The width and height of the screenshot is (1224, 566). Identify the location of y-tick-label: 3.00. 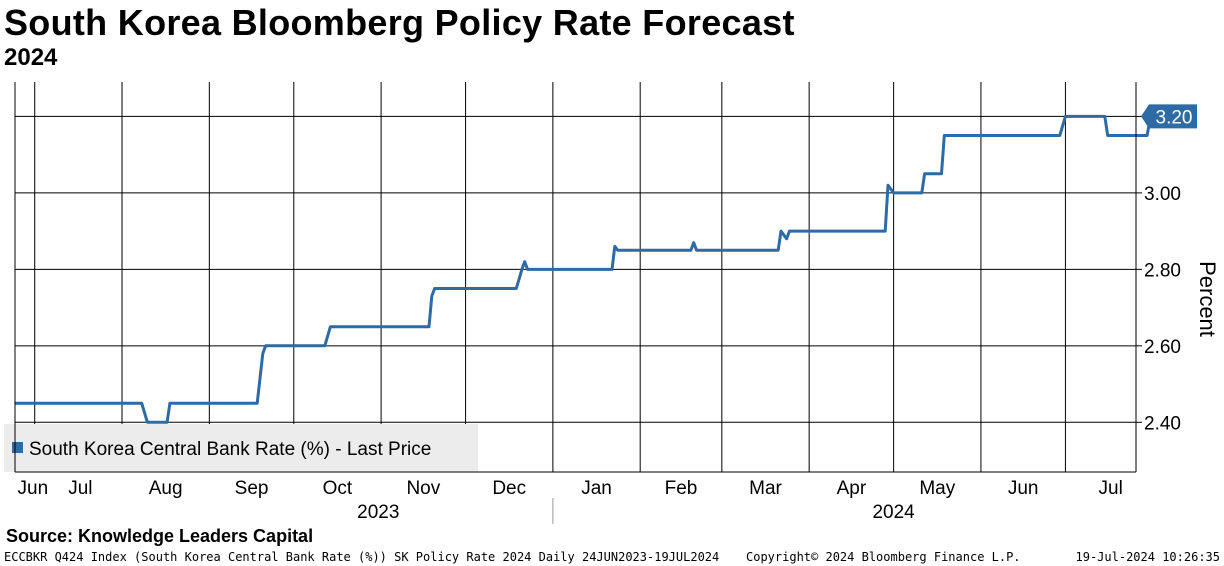
(1162, 194).